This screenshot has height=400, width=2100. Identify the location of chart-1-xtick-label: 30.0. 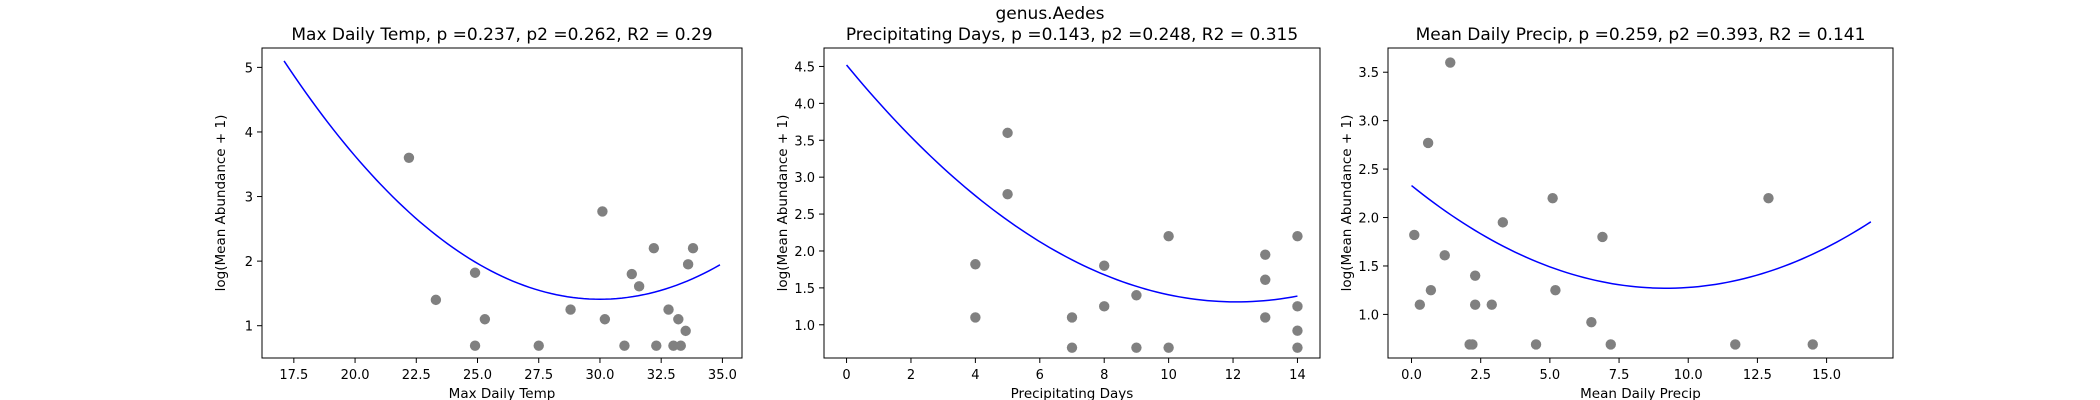
(599, 375).